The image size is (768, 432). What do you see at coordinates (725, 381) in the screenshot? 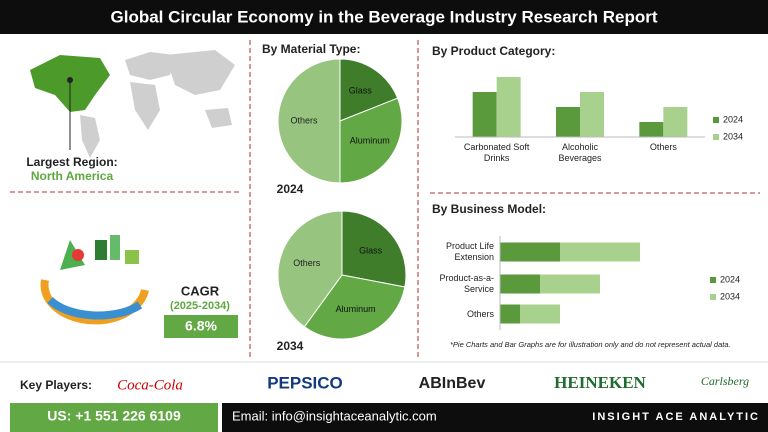
I see `player-logo: Carlsberg` at bounding box center [725, 381].